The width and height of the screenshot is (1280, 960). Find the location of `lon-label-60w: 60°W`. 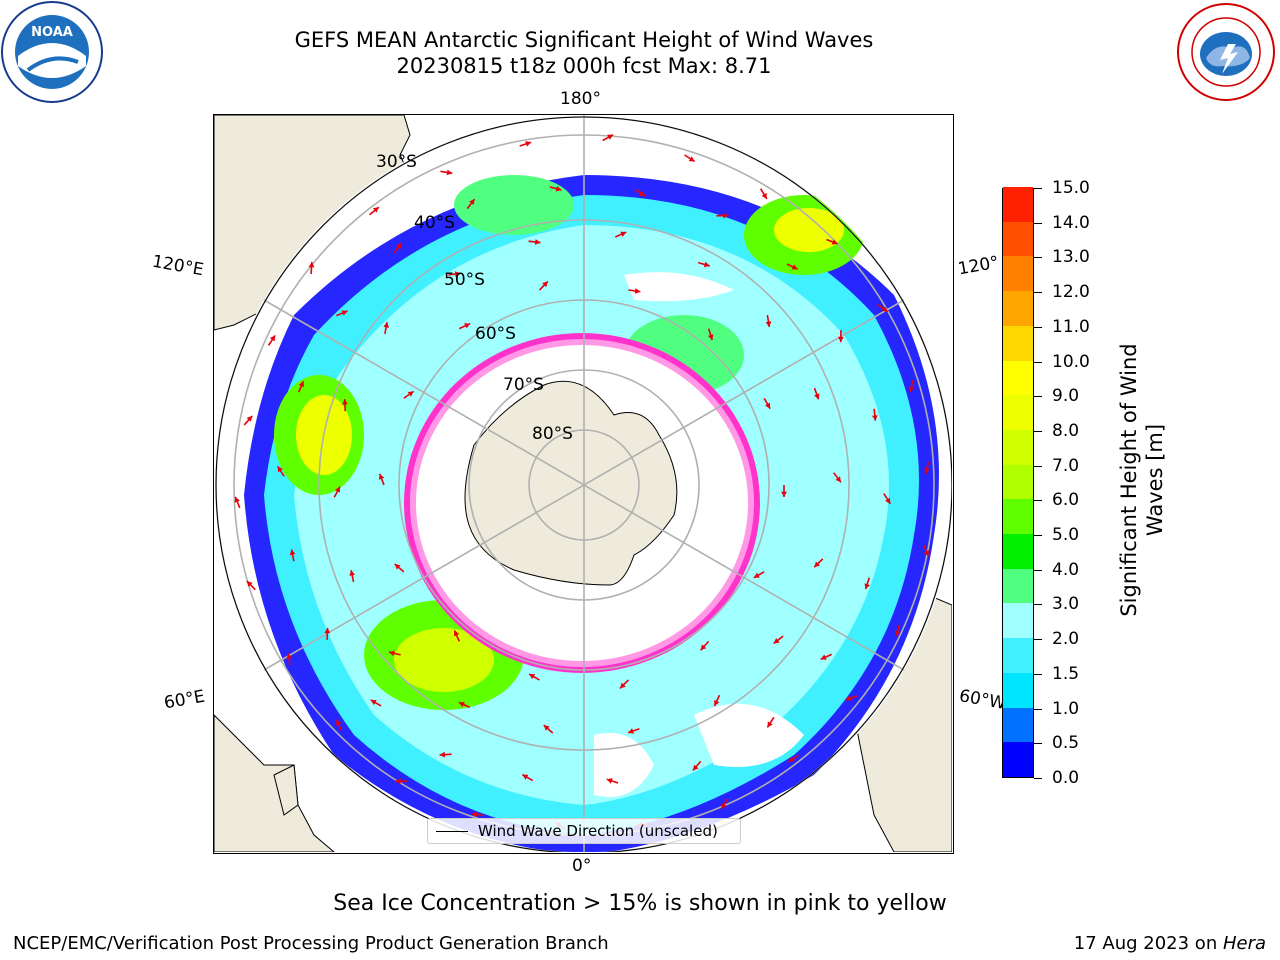

lon-label-60w: 60°W is located at coordinates (982, 700).